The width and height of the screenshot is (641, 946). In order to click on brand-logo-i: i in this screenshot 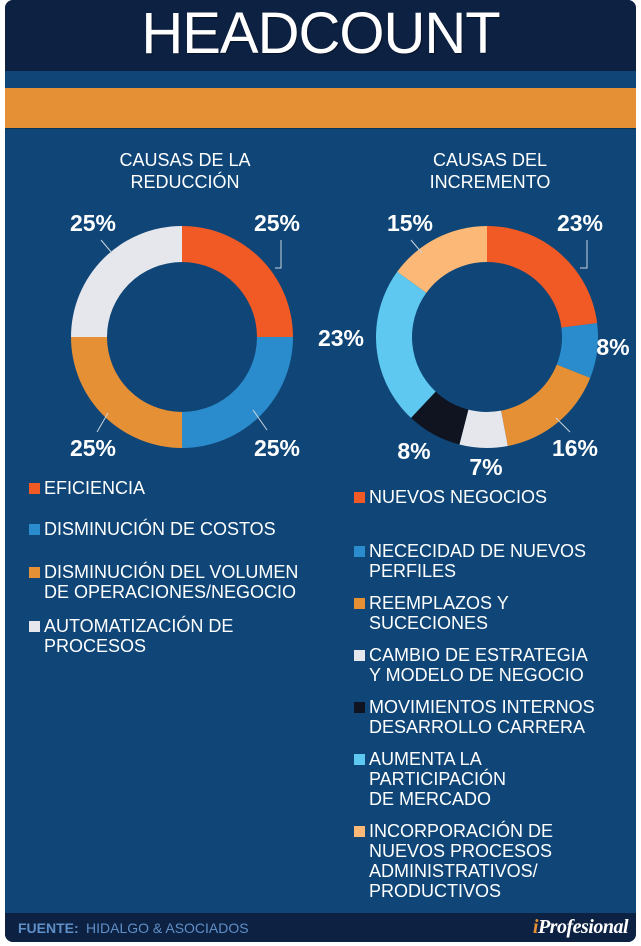, I will do `click(535, 927)`.